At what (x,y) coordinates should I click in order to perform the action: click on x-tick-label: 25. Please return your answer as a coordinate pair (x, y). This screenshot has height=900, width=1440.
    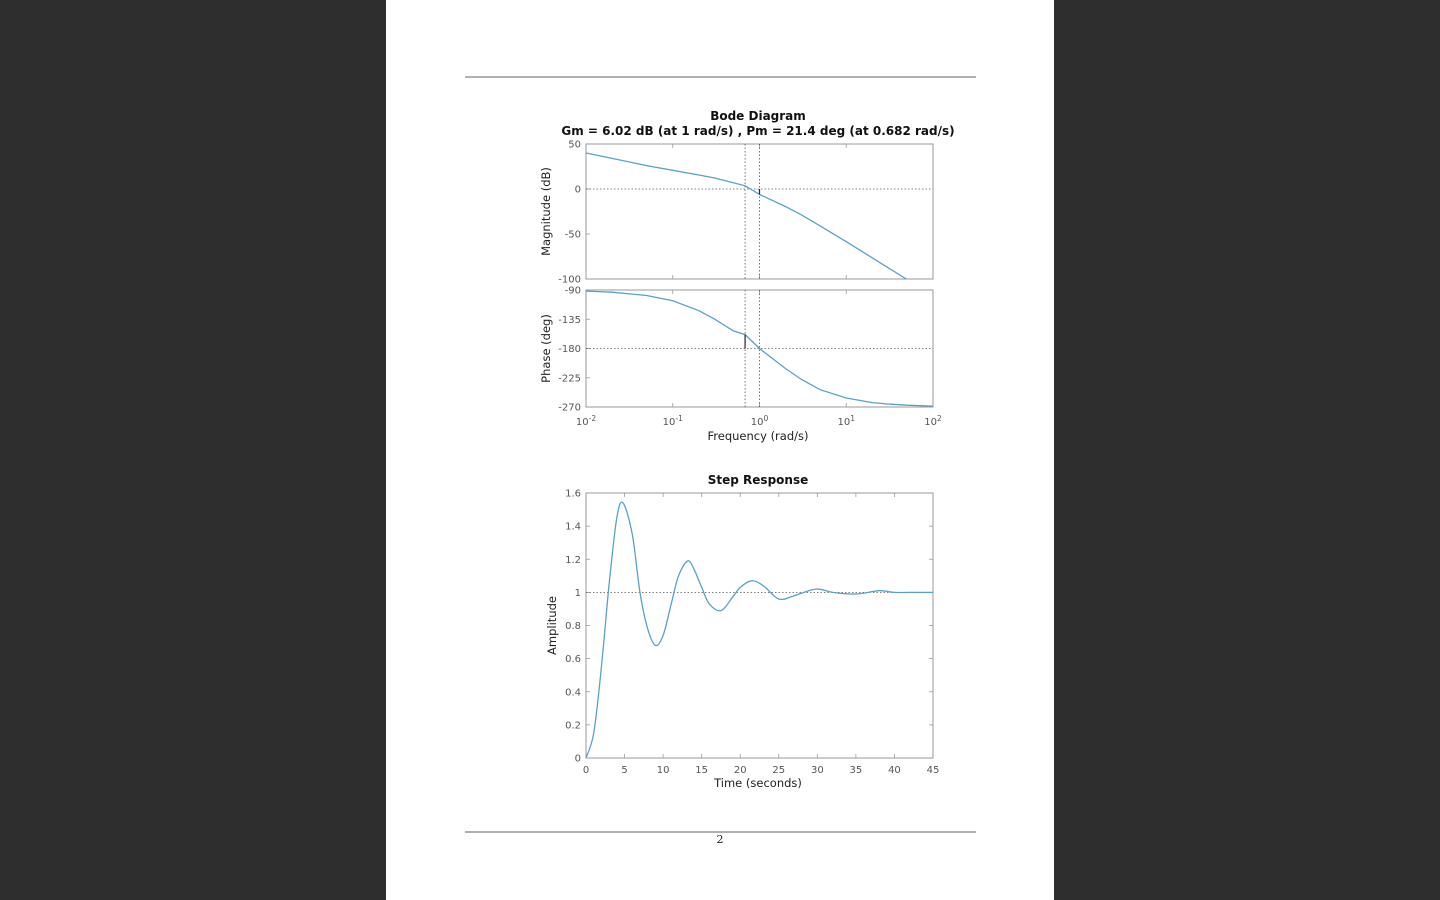
    Looking at the image, I should click on (778, 770).